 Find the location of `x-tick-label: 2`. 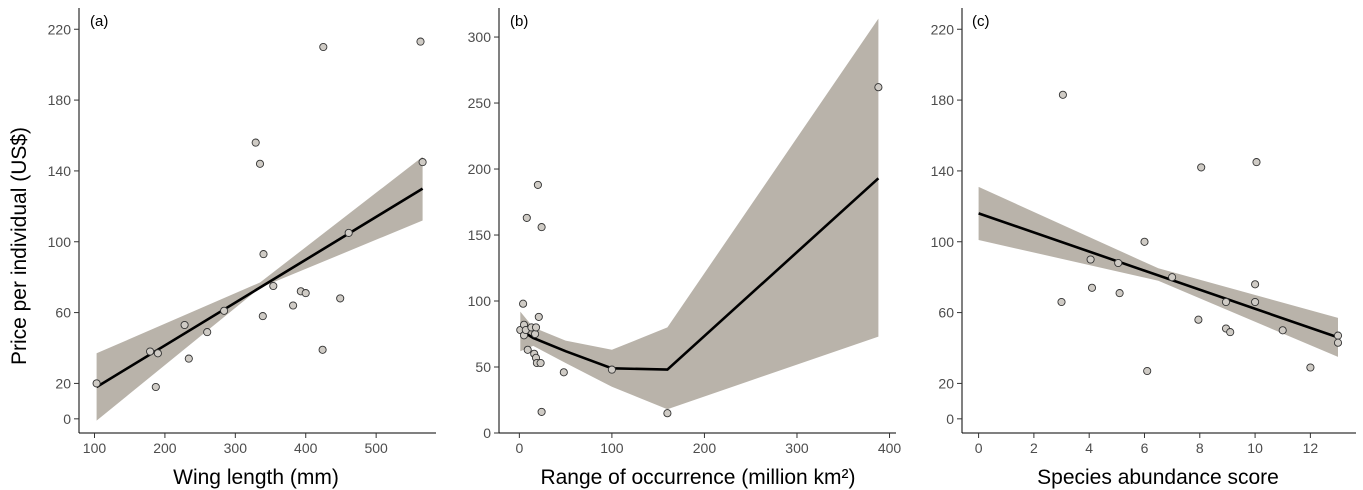

x-tick-label: 2 is located at coordinates (1034, 448).